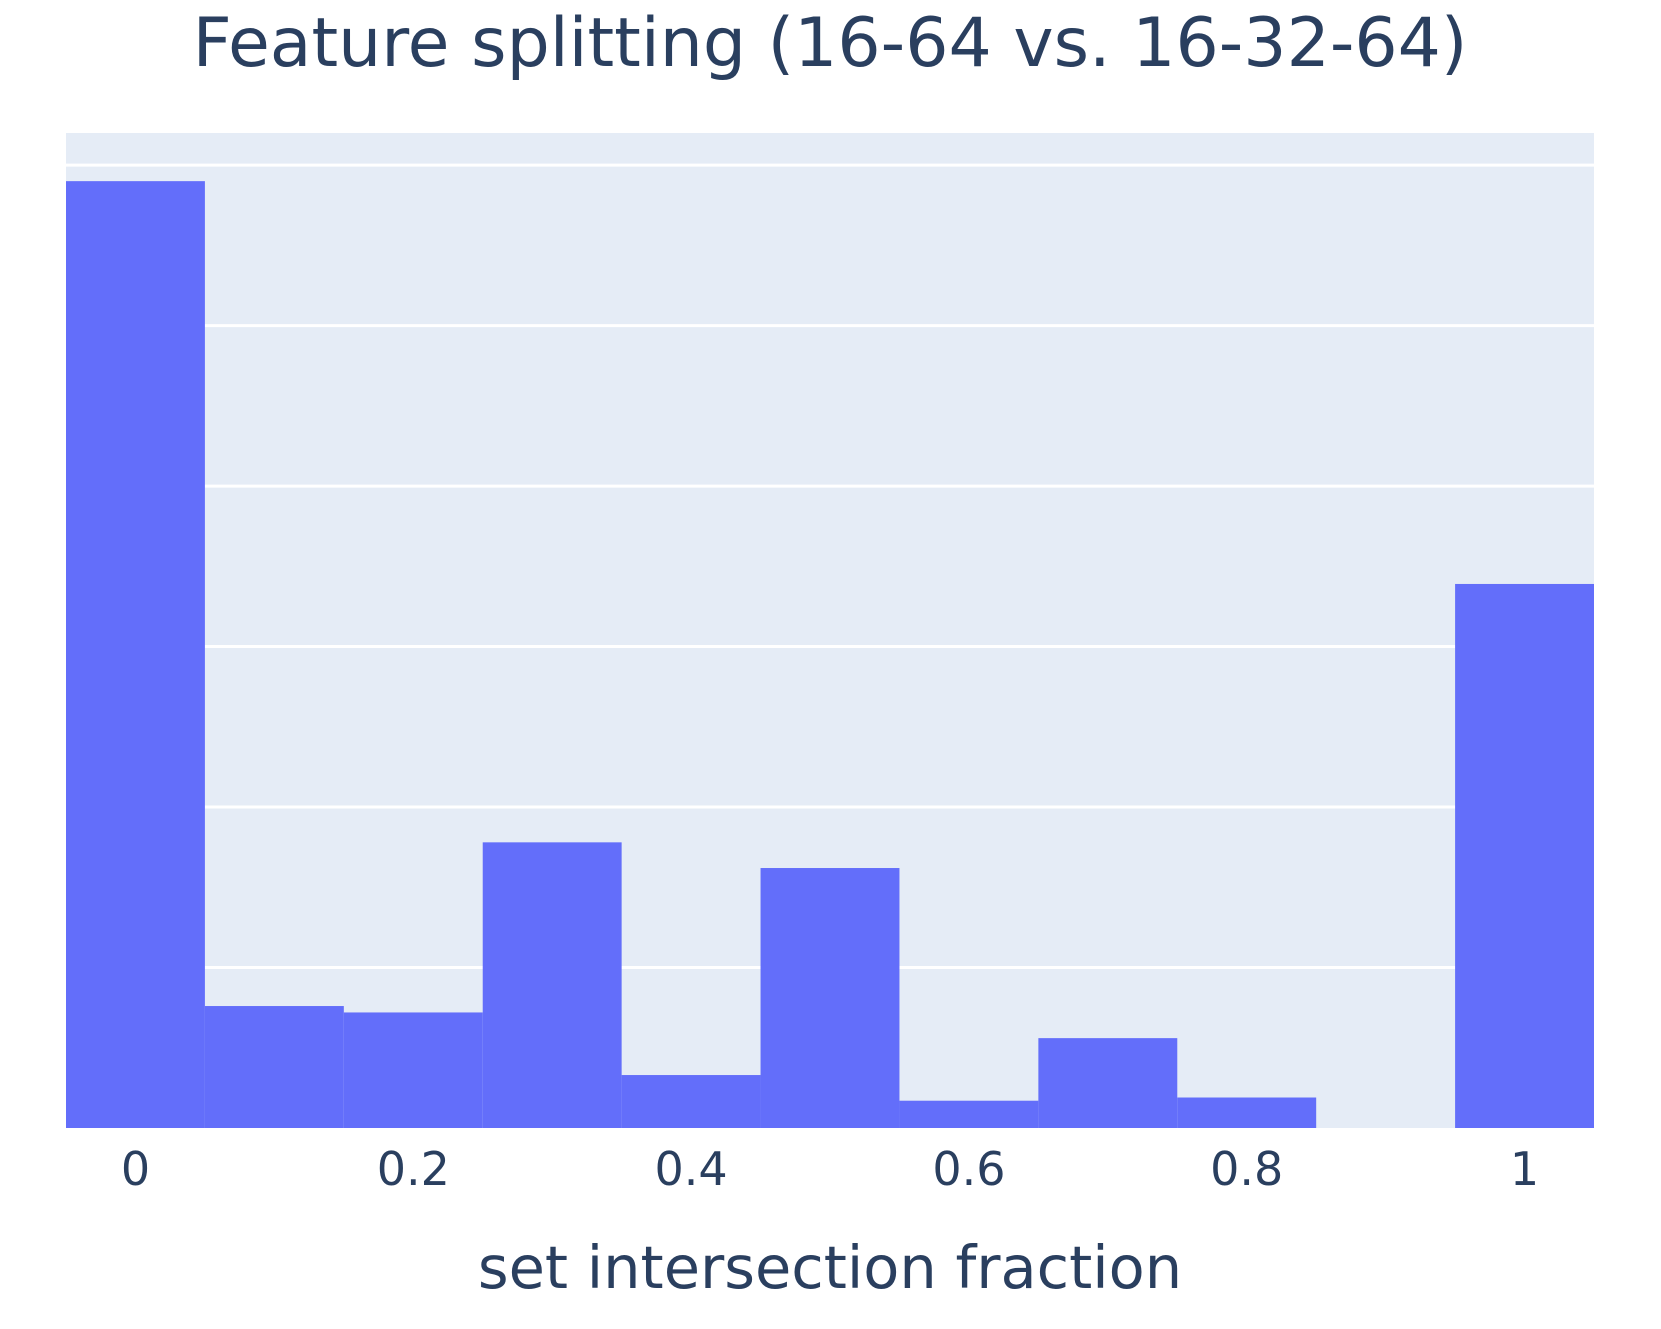 The width and height of the screenshot is (1661, 1329). Describe the element at coordinates (830, 43) in the screenshot. I see `chart-title: Feature splitting (16-64 vs. 16-32-64)` at that location.